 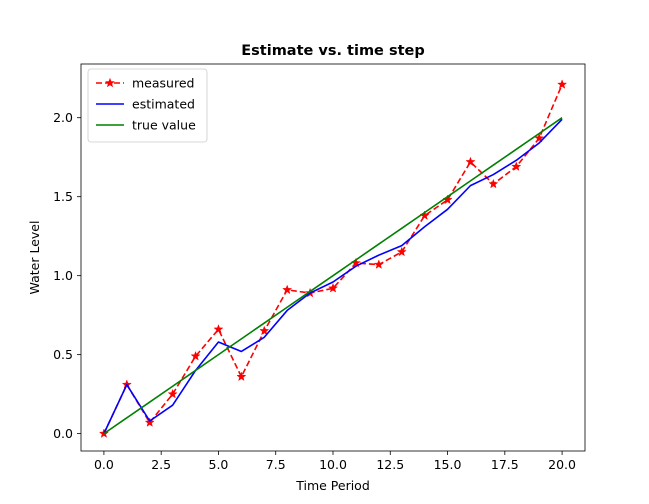 What do you see at coordinates (448, 464) in the screenshot?
I see `x-tick-label: 15.0` at bounding box center [448, 464].